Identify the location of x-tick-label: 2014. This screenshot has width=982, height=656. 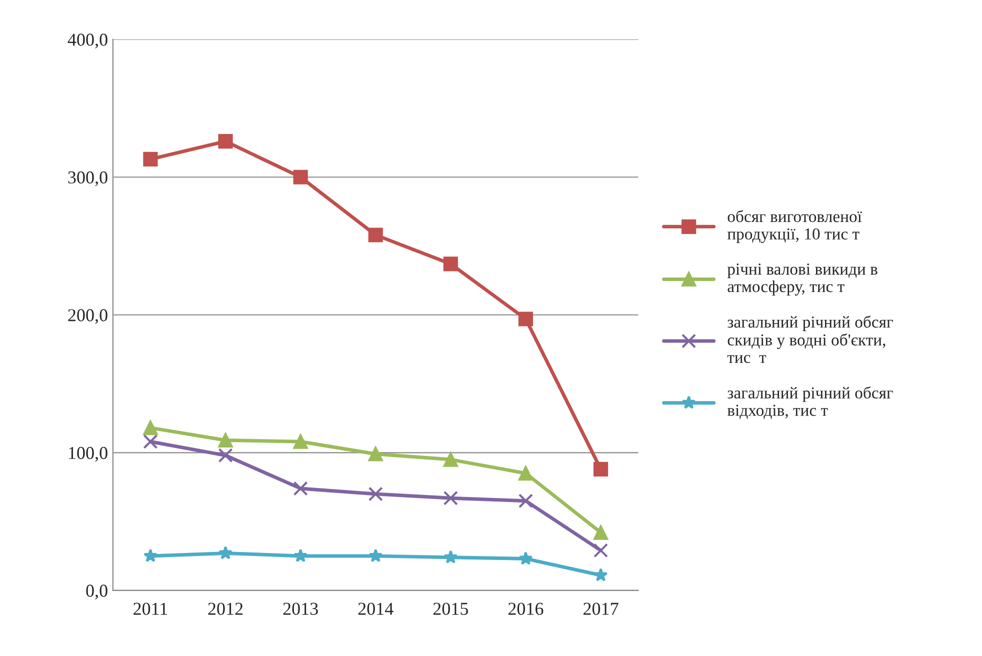
(376, 608).